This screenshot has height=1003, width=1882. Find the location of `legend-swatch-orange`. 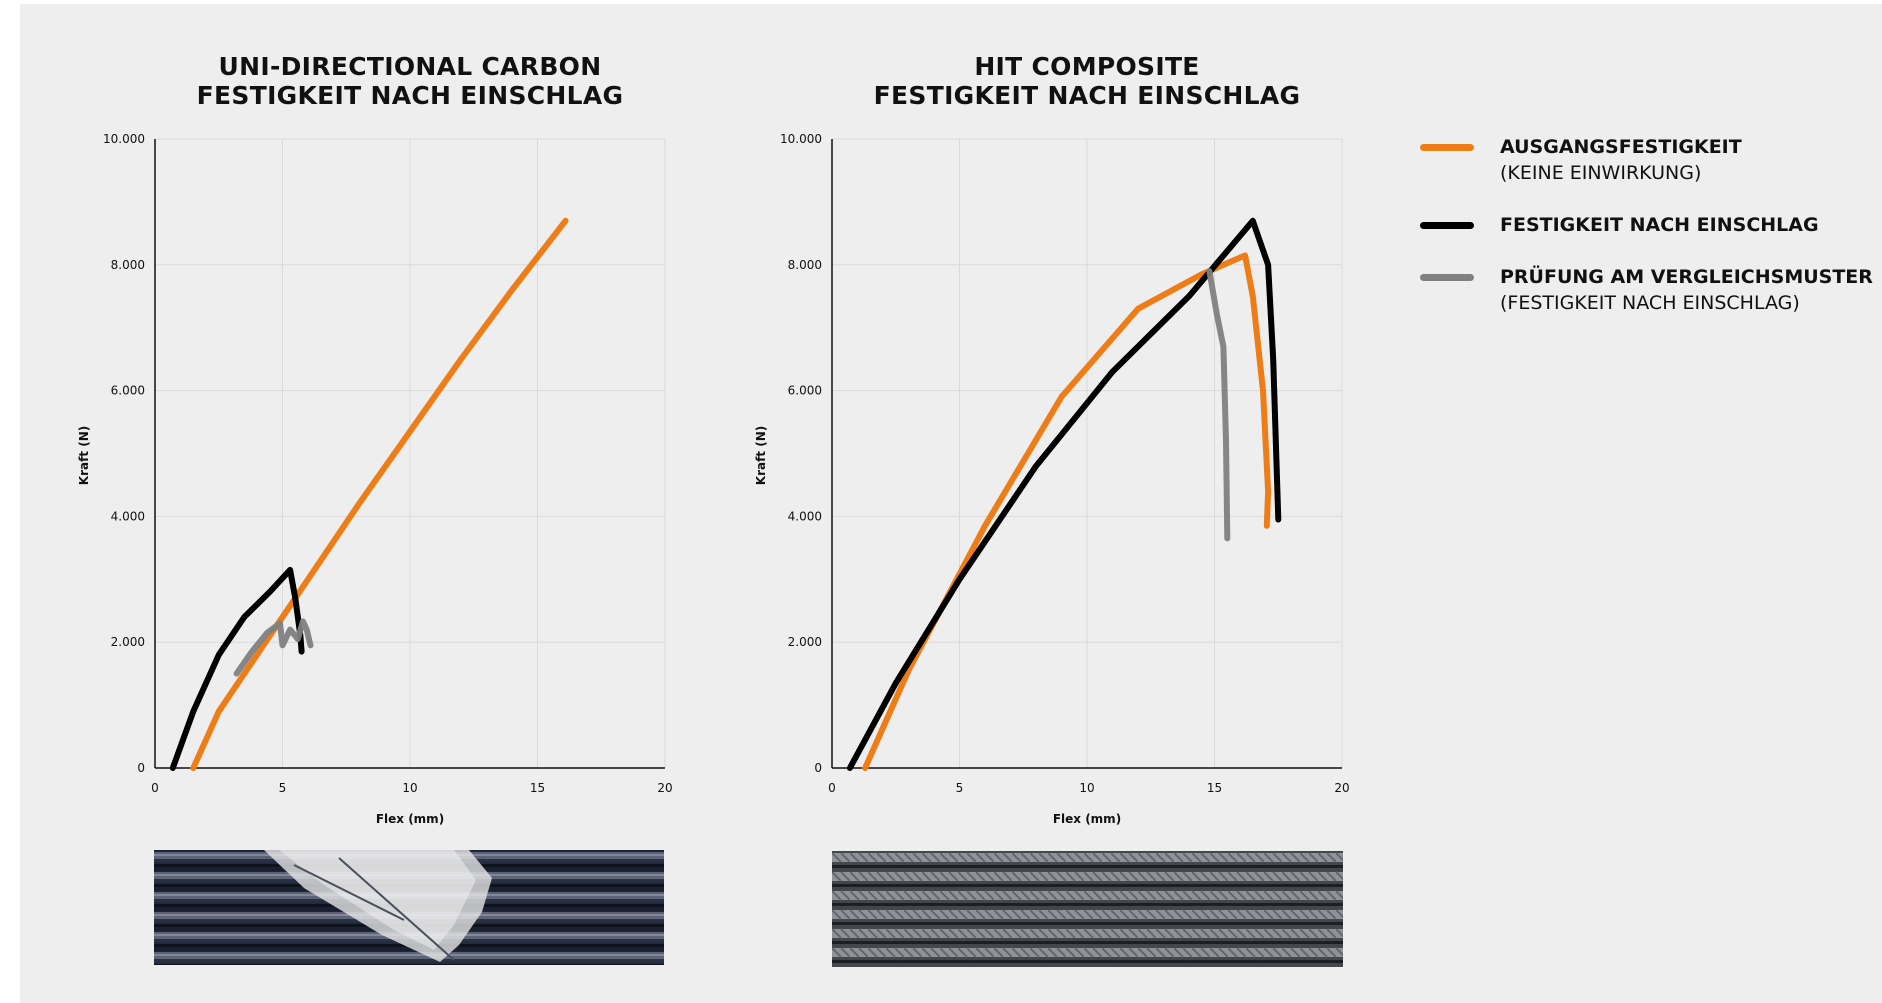

legend-swatch-orange is located at coordinates (1447, 147).